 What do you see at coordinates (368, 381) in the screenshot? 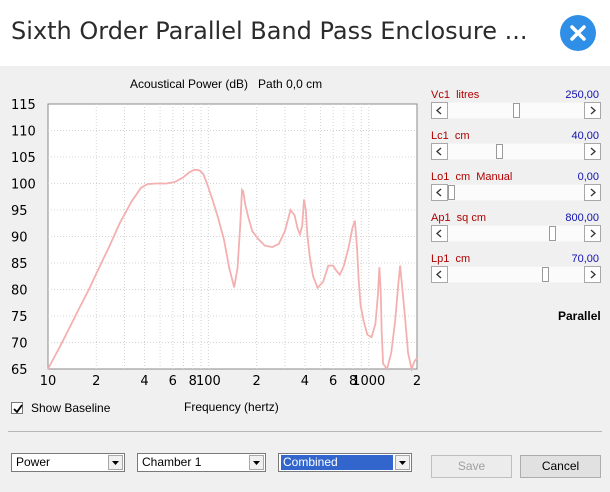
I see `x-tick-label-10: 1000` at bounding box center [368, 381].